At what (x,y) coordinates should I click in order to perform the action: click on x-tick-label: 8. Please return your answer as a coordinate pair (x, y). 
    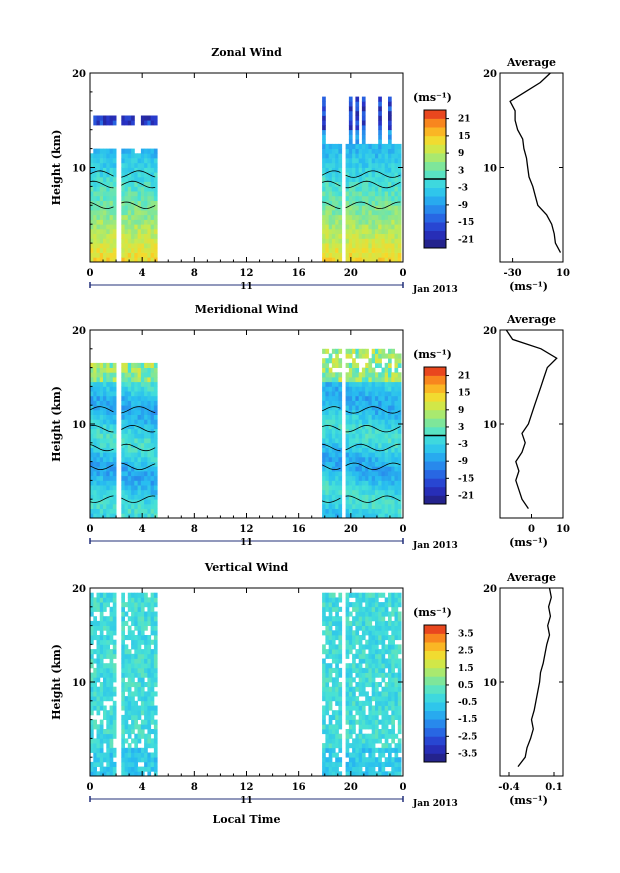
    Looking at the image, I should click on (194, 273).